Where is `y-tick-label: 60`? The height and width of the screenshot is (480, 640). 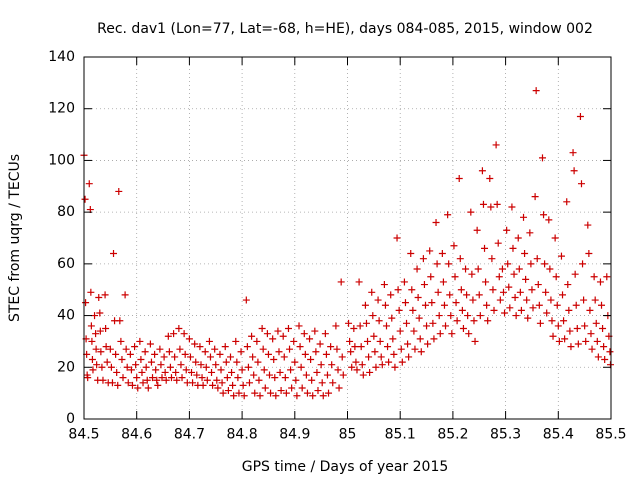
y-tick-label: 60 is located at coordinates (66, 264).